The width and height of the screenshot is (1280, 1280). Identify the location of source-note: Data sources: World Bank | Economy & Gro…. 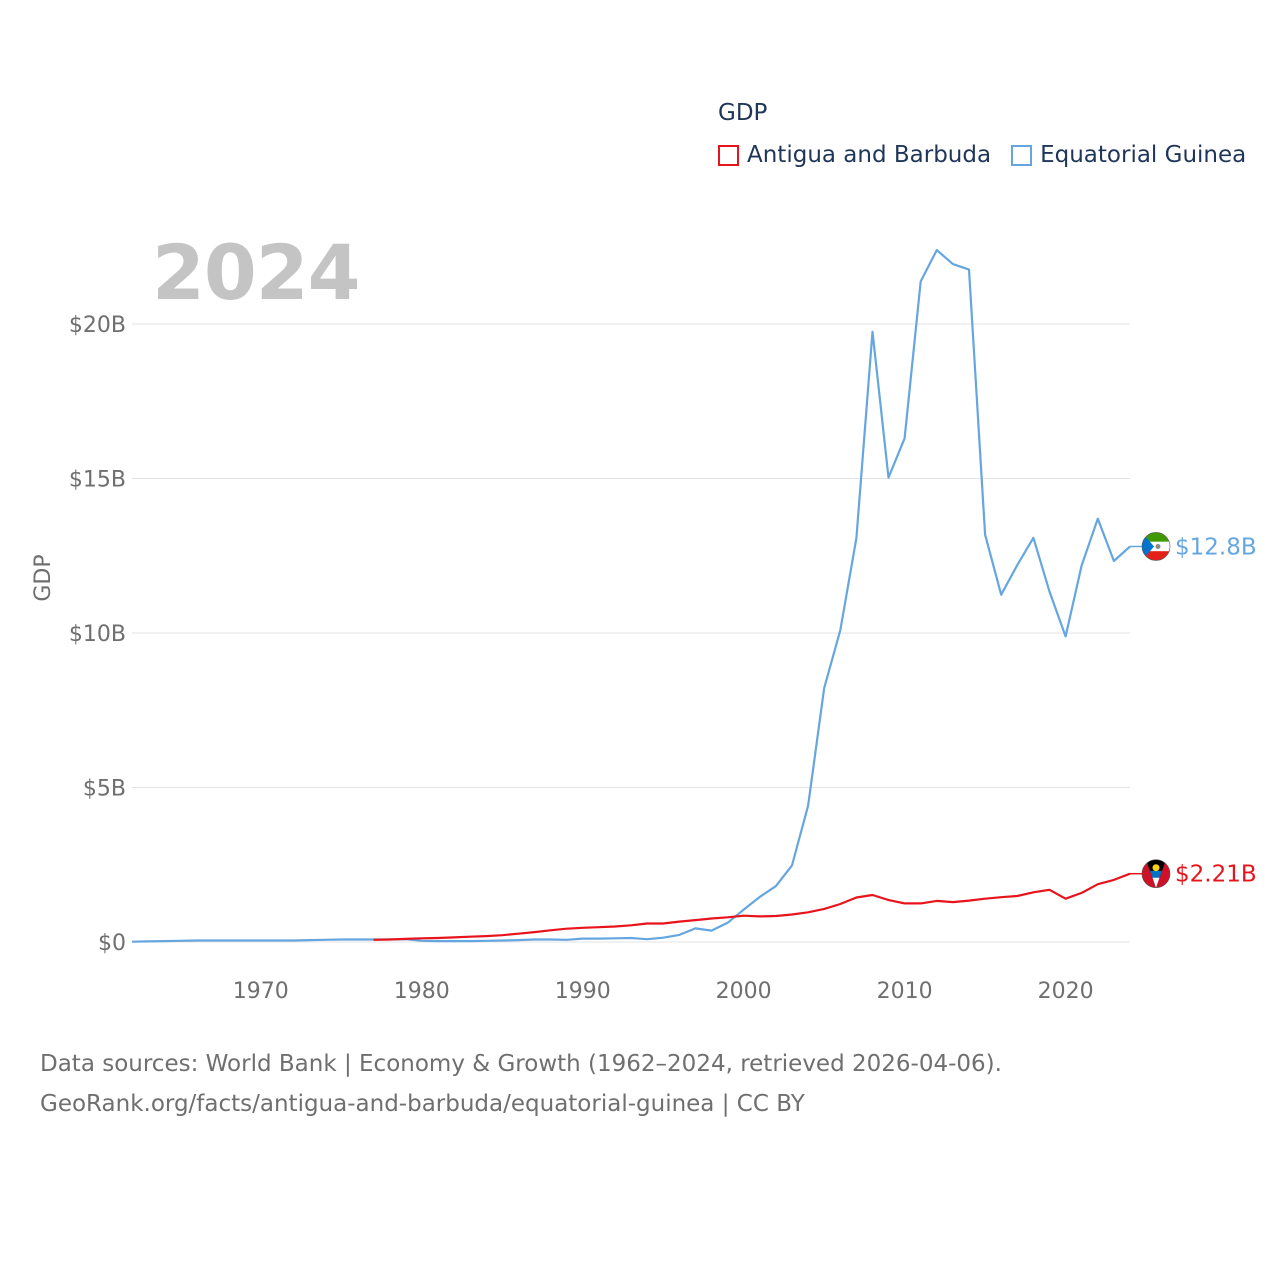
(521, 1084).